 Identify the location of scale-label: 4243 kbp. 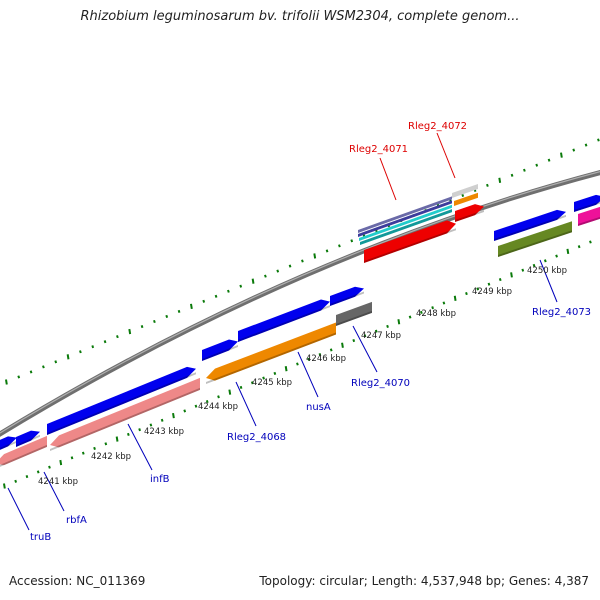
(164, 432).